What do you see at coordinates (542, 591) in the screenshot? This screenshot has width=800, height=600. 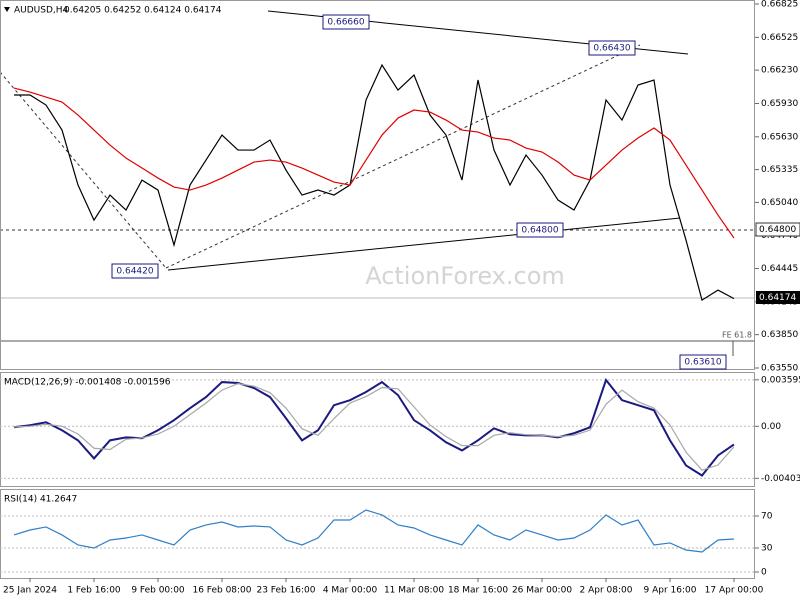 I see `x-tick-label: 26 Mar 00:00` at bounding box center [542, 591].